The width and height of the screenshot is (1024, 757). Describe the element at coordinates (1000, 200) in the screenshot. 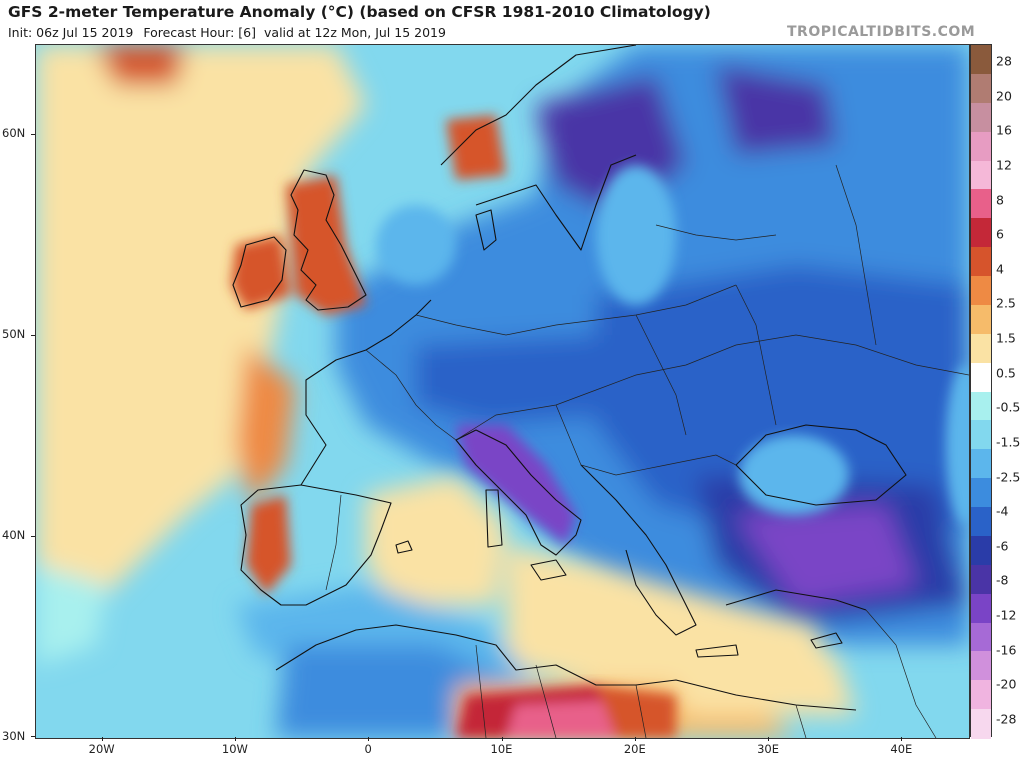

I see `colorbar-label: 8` at that location.